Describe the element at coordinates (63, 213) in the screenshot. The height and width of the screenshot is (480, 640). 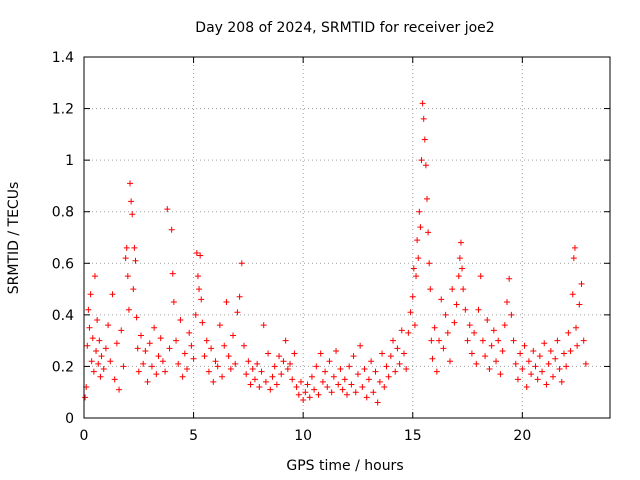
I see `y-tick-label: 0.8` at that location.